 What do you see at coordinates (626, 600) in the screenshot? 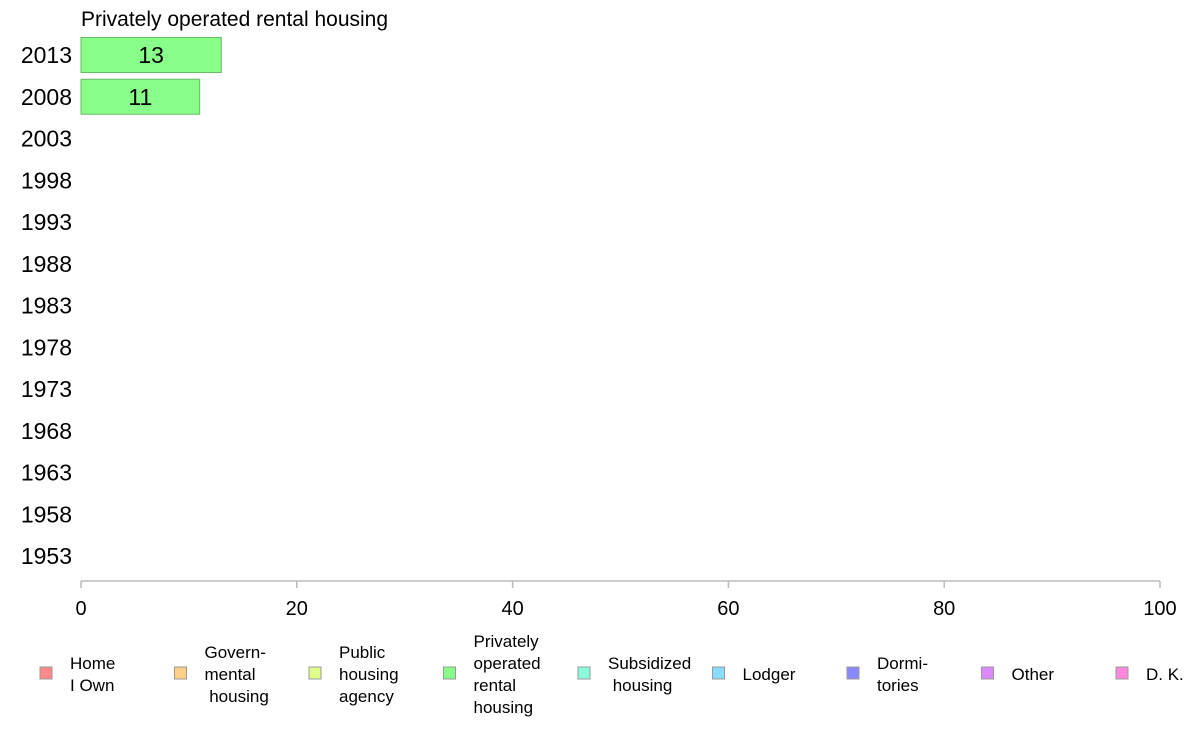
I see `x-axis: 0 20 40 60 80 100` at bounding box center [626, 600].